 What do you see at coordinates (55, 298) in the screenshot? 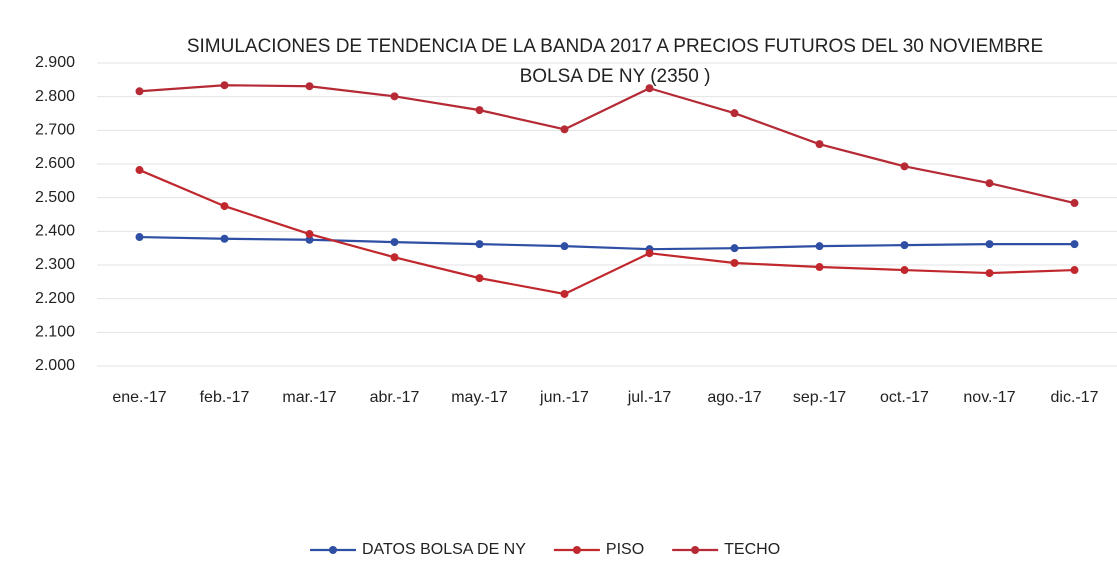
I see `y-tick-label: 2.200` at bounding box center [55, 298].